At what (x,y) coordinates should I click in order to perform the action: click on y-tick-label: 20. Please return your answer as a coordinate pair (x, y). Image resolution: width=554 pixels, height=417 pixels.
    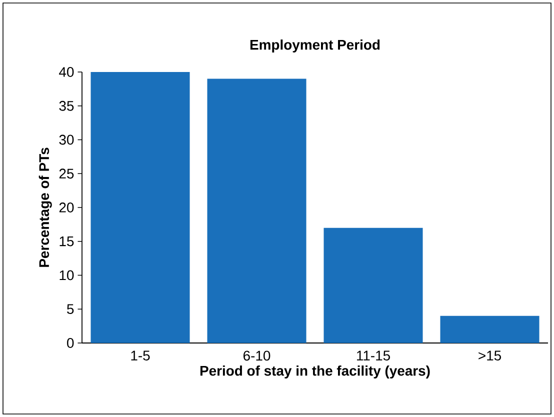
    Looking at the image, I should click on (66, 207).